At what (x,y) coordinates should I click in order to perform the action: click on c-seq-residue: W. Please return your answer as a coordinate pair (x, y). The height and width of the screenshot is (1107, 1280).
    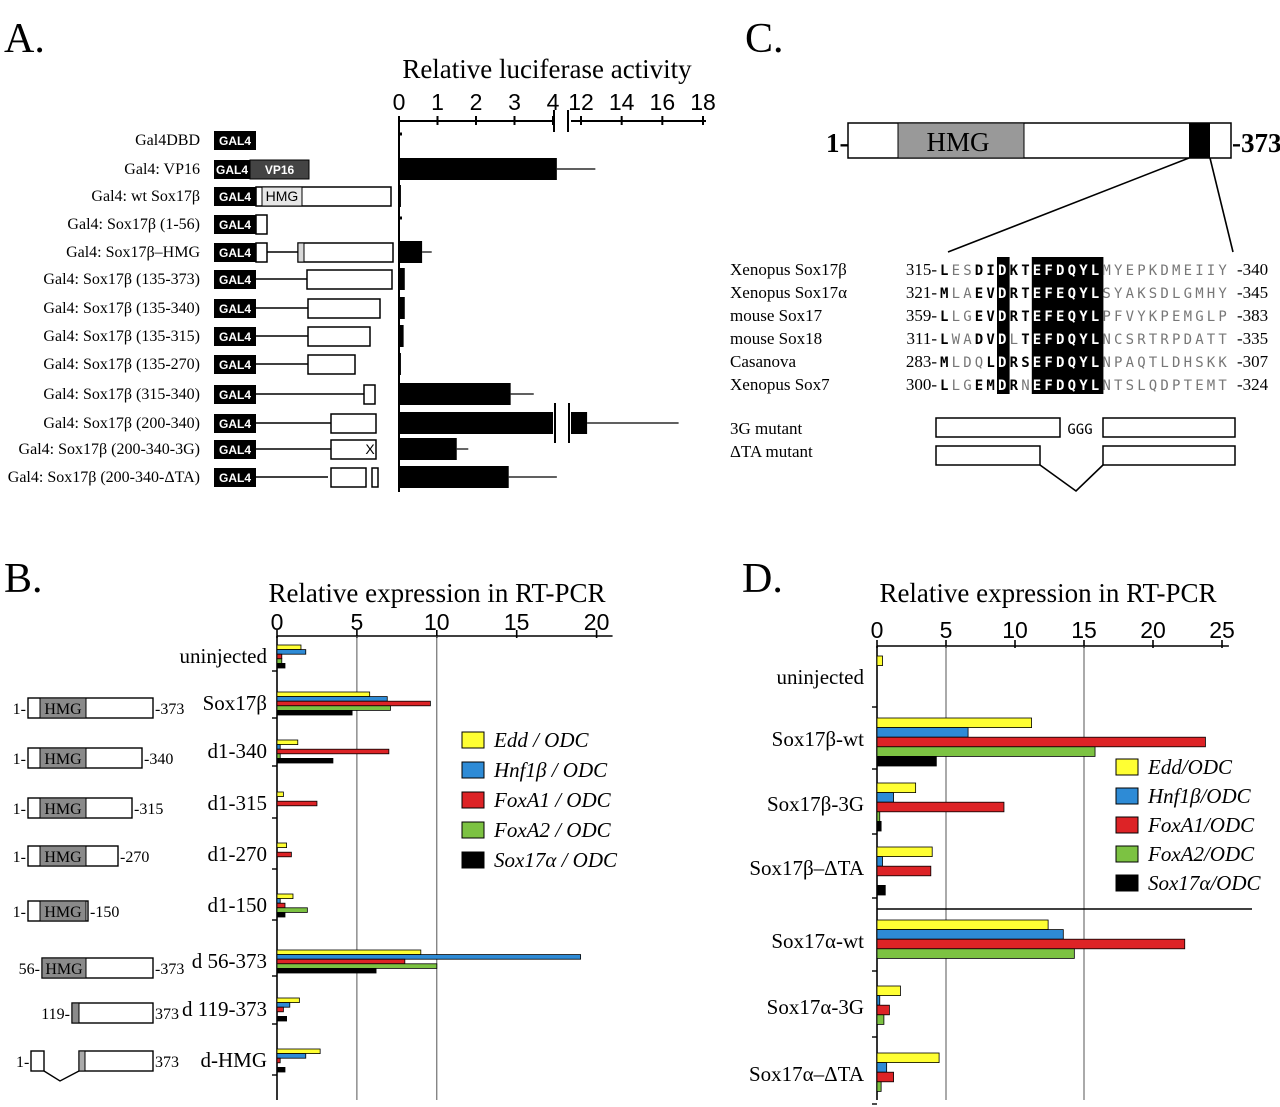
    Looking at the image, I should click on (956, 340).